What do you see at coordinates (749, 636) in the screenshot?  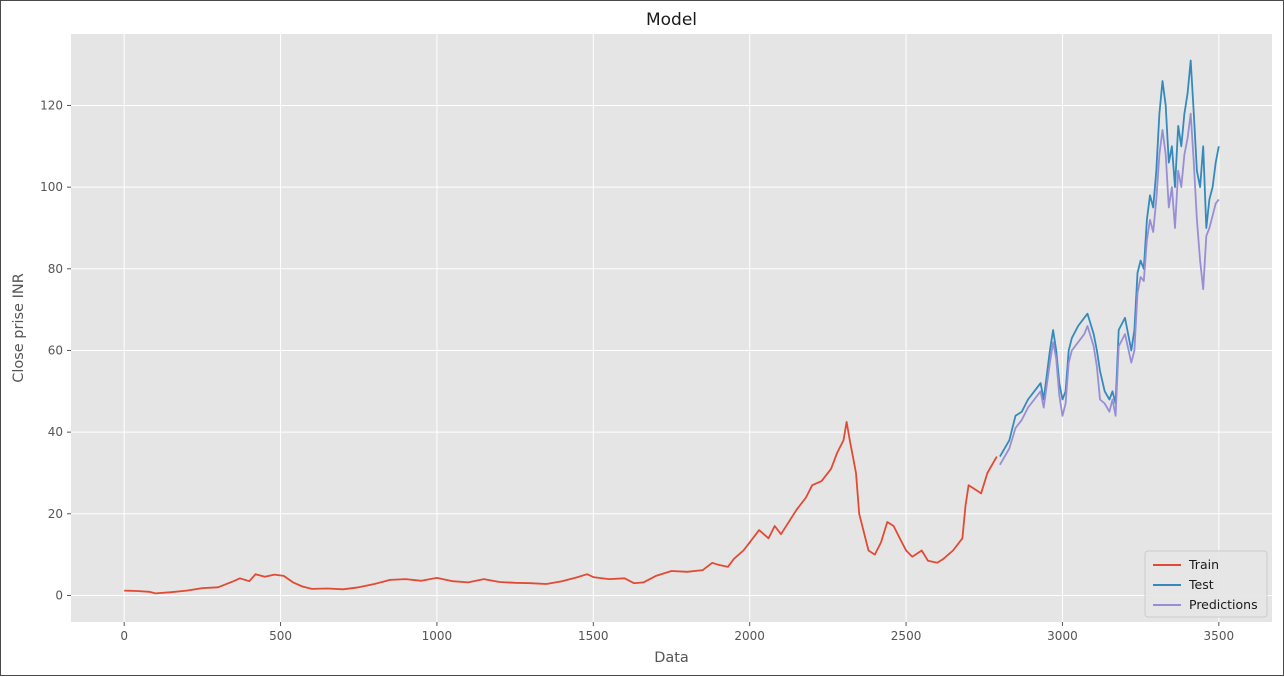 I see `x-tick-label: 2000` at bounding box center [749, 636].